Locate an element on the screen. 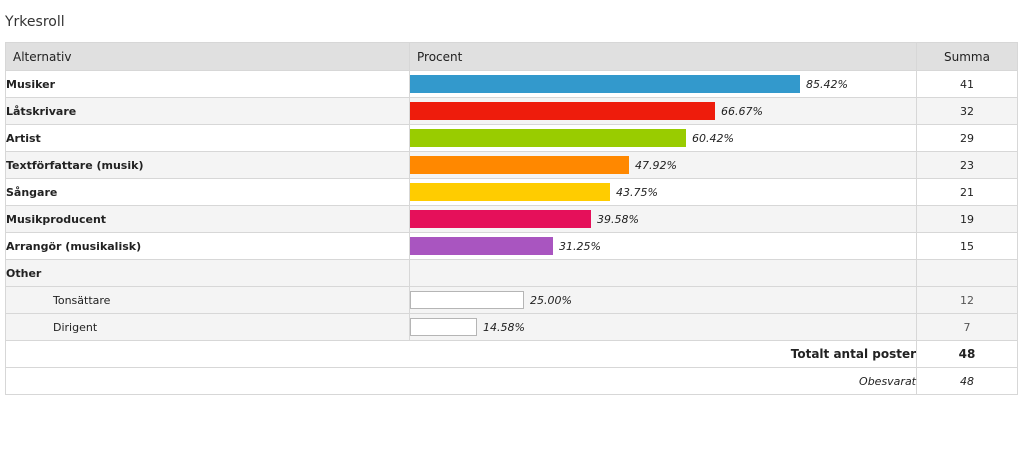 The height and width of the screenshot is (461, 1024). table-row: Musikproducent 39.58% 19 is located at coordinates (511, 219).